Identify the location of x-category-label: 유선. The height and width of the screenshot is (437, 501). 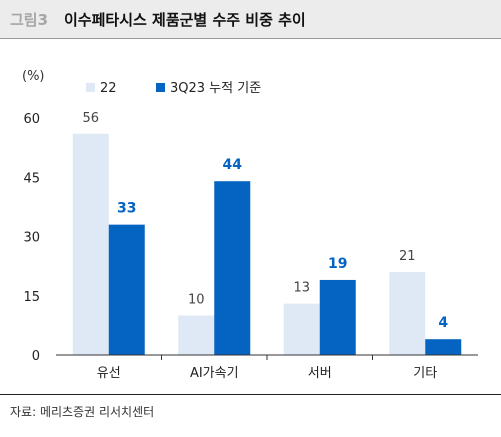
(109, 373).